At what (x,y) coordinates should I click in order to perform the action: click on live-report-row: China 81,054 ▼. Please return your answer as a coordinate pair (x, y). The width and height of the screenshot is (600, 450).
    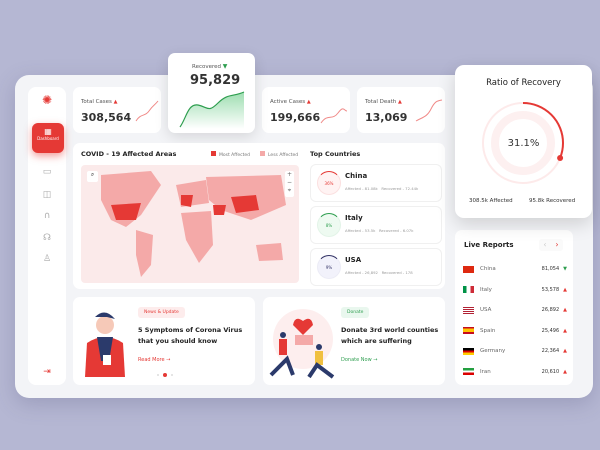
    Looking at the image, I should click on (515, 269).